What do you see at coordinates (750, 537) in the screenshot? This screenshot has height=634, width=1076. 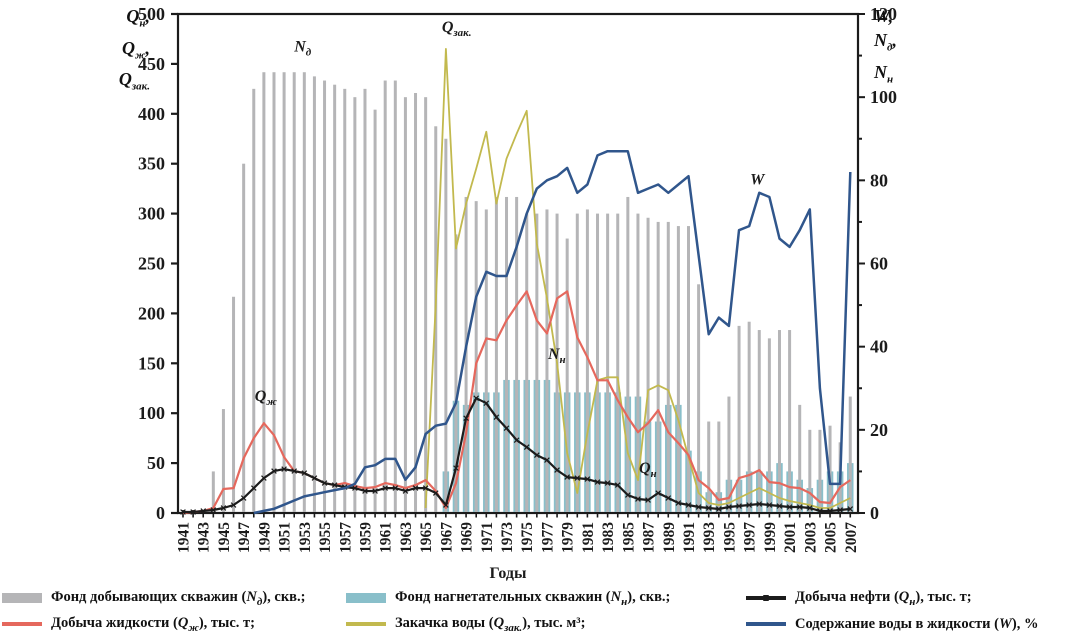 I see `year-tick-label: 1997` at bounding box center [750, 537].